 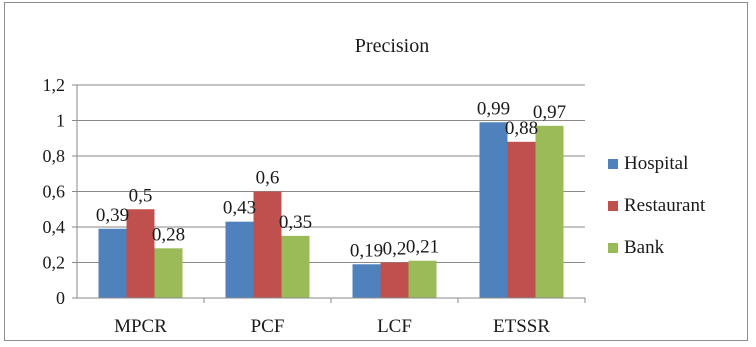 I want to click on legend-label: Hospital, so click(x=656, y=163).